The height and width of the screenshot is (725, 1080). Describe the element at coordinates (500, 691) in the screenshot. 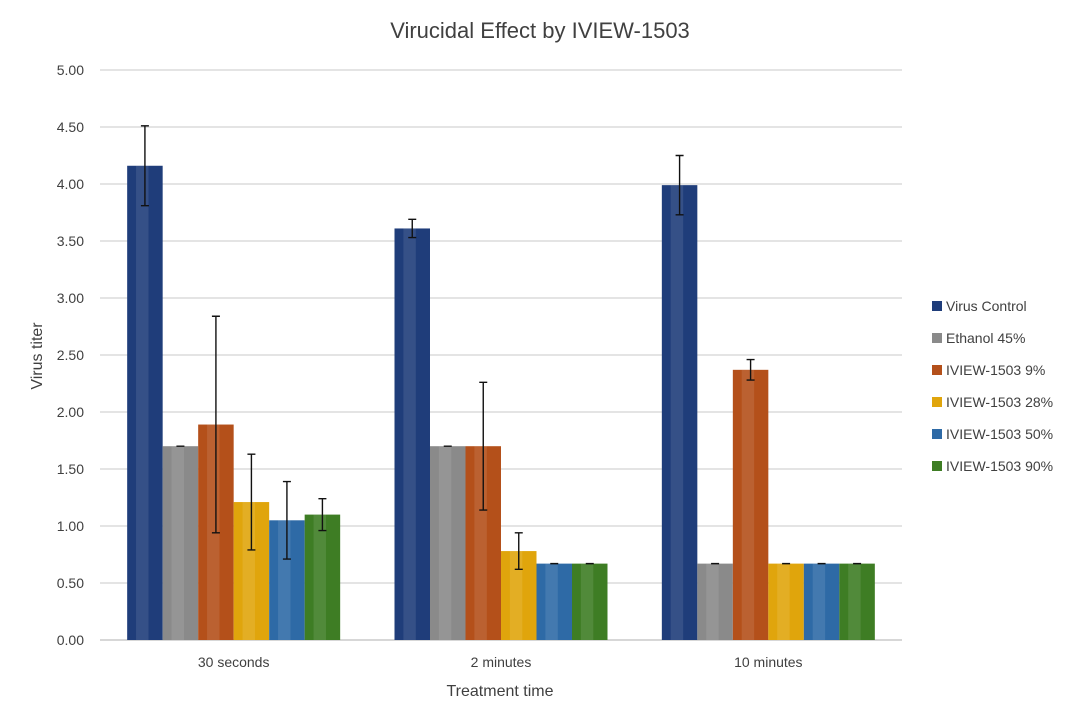

I see `x-axis-title: Treatment time` at that location.